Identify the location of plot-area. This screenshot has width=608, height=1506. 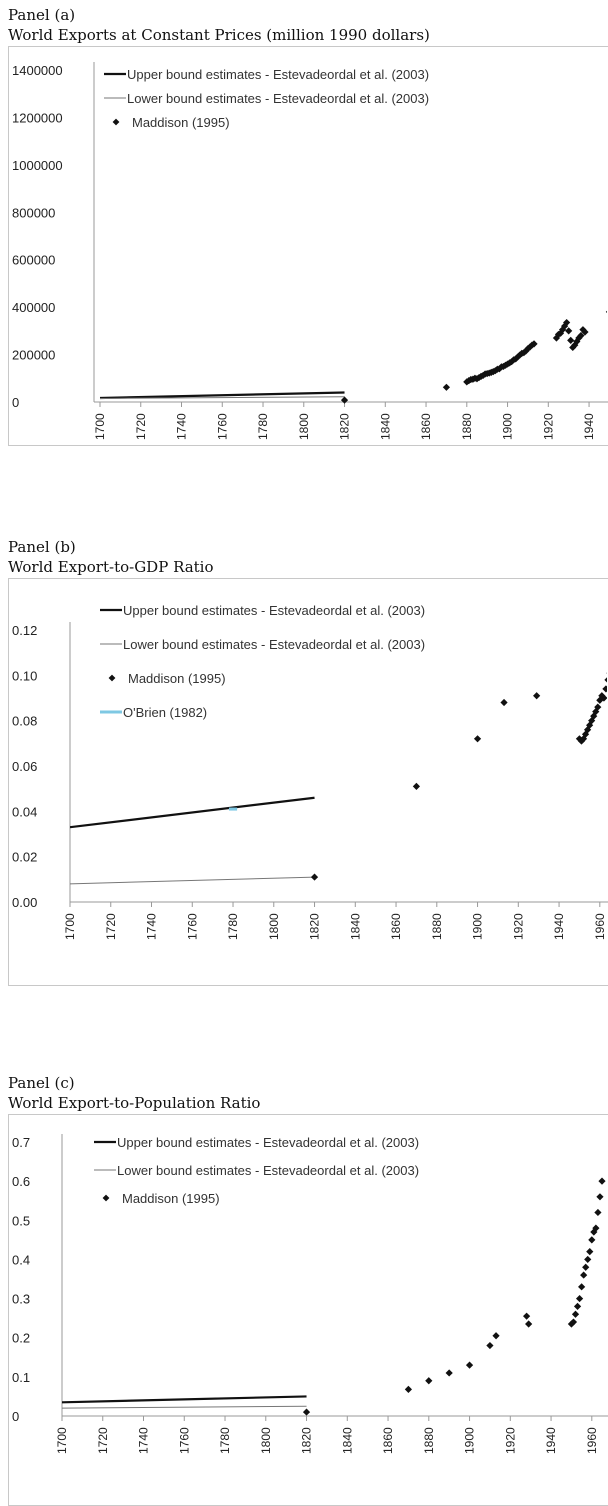
(338, 778).